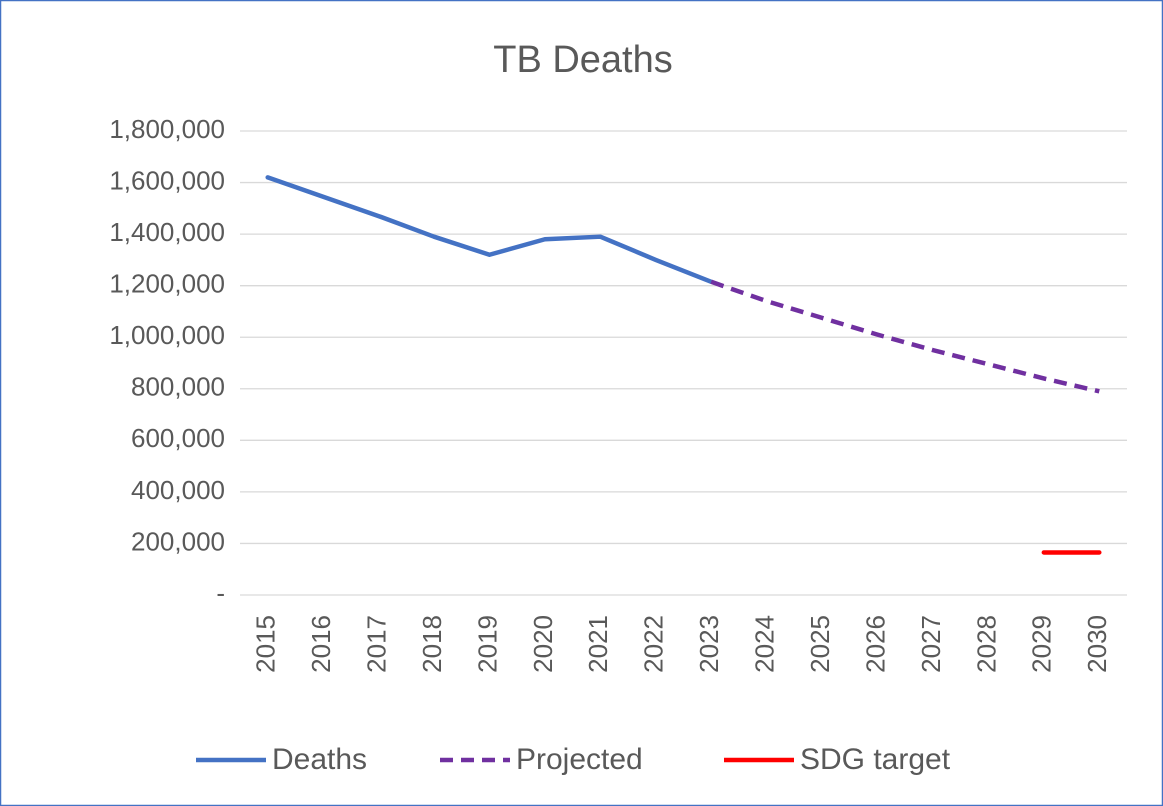  What do you see at coordinates (376, 644) in the screenshot?
I see `x-tick-label: 2017` at bounding box center [376, 644].